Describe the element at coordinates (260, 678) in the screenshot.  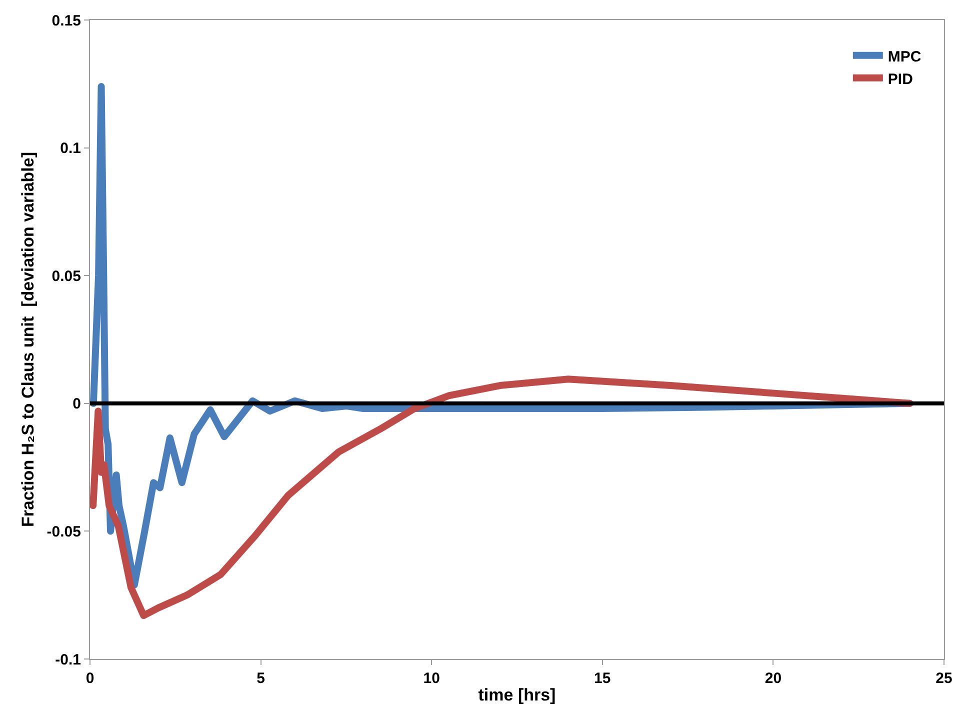
I see `x-tick-label: 5` at that location.